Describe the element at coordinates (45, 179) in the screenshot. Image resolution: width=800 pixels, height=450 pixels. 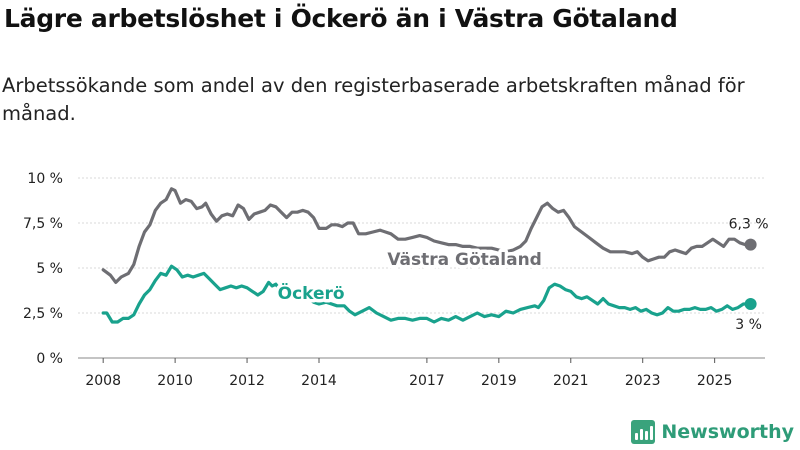
I see `y-tick-label: 10 %` at that location.